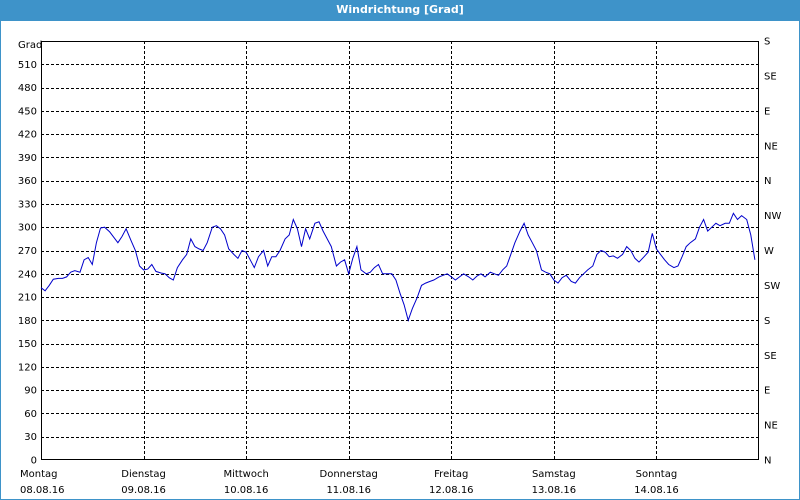 The image size is (800, 500). Describe the element at coordinates (400, 10) in the screenshot. I see `chart-title: Windrichtung [Grad]` at that location.